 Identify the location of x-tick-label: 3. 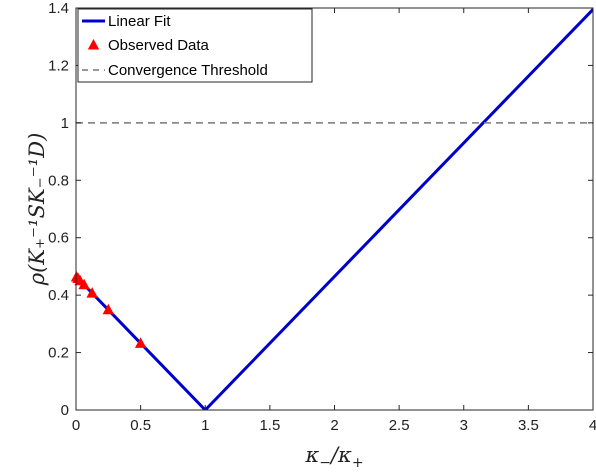
(464, 425).